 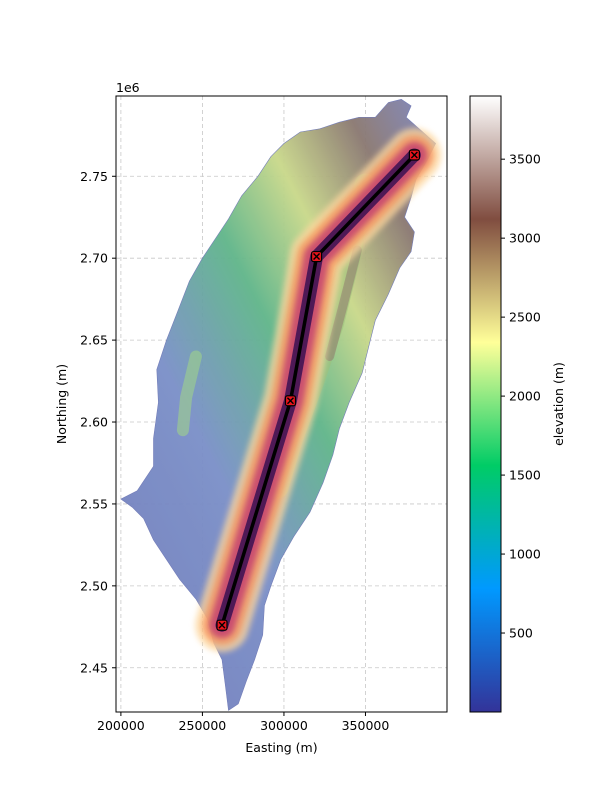 I want to click on colorbar-tick-label: 3000, so click(x=525, y=238).